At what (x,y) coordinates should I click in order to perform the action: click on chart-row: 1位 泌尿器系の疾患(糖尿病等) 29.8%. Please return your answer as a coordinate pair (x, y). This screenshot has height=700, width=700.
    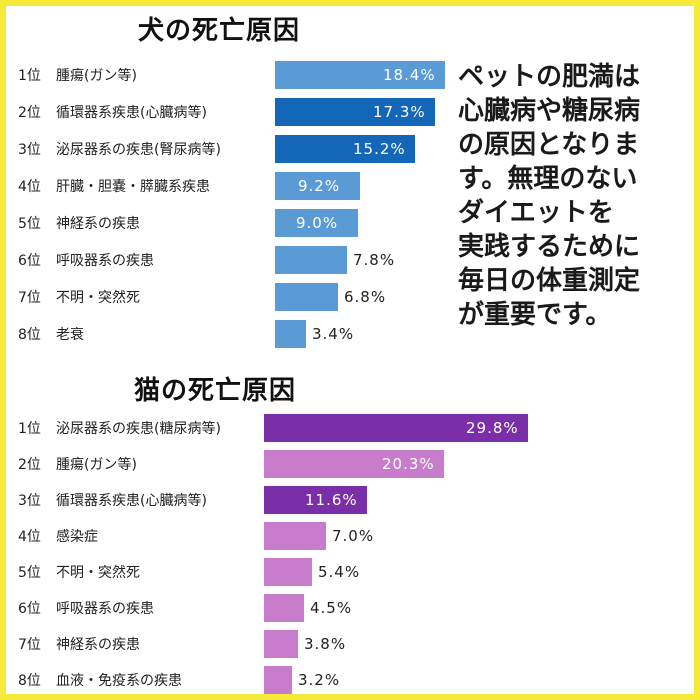
    Looking at the image, I should click on (350, 428).